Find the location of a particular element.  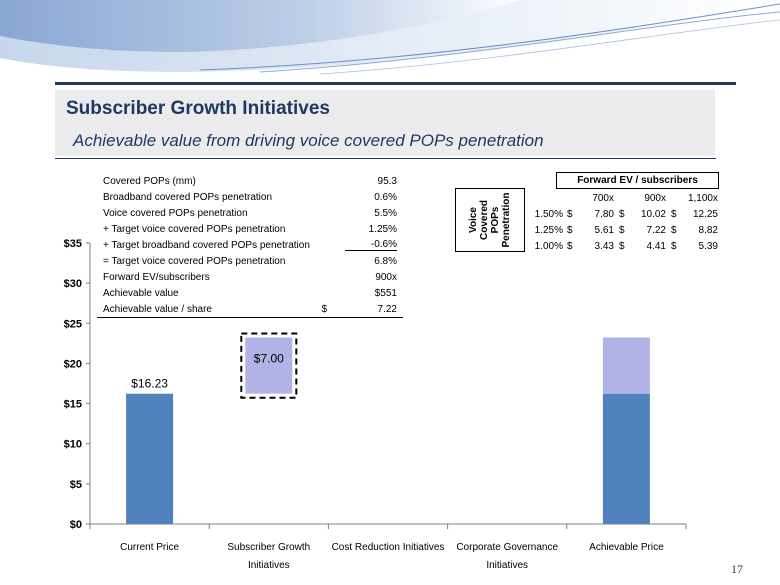

title-panel is located at coordinates (385, 123).